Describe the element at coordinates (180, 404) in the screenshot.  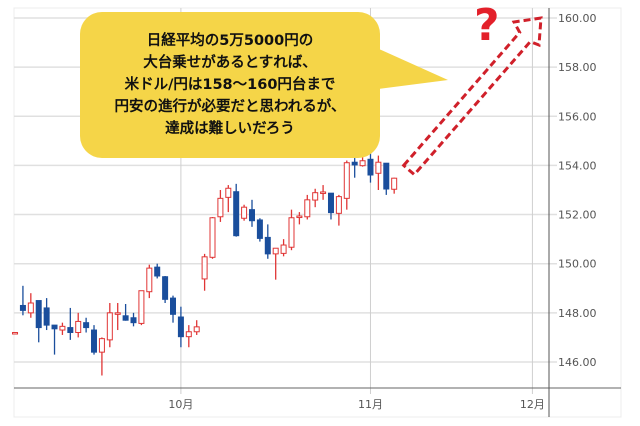
I see `x-tick-label: 10月` at that location.